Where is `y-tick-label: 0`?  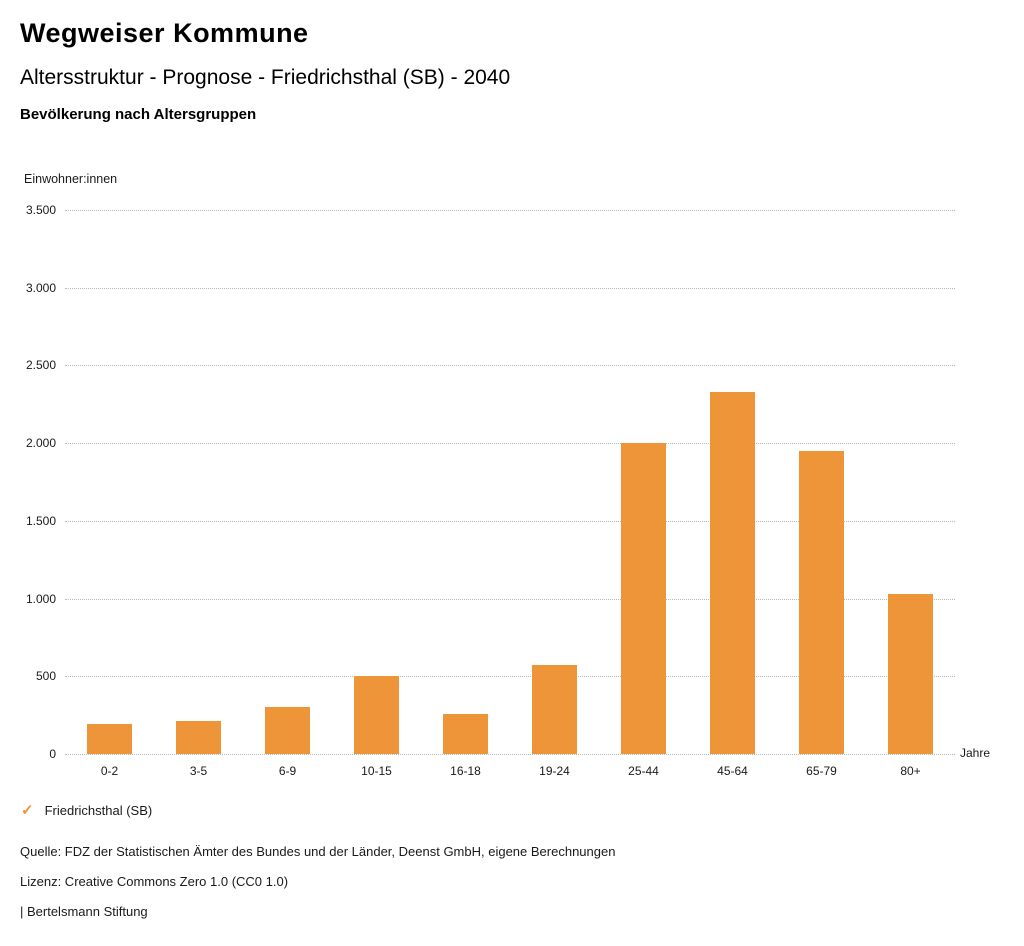 y-tick-label: 0 is located at coordinates (52, 754).